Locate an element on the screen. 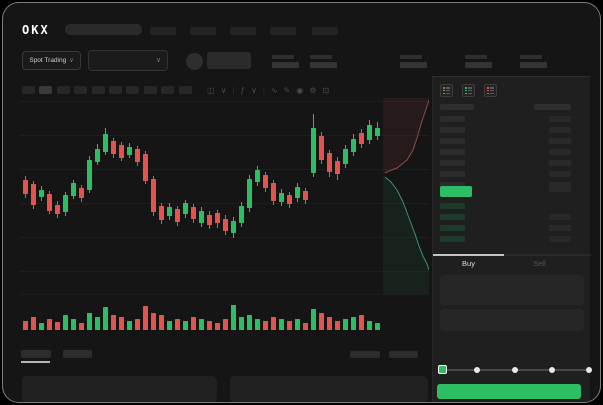 Image resolution: width=603 pixels, height=405 pixels. depth-chart is located at coordinates (406, 196).